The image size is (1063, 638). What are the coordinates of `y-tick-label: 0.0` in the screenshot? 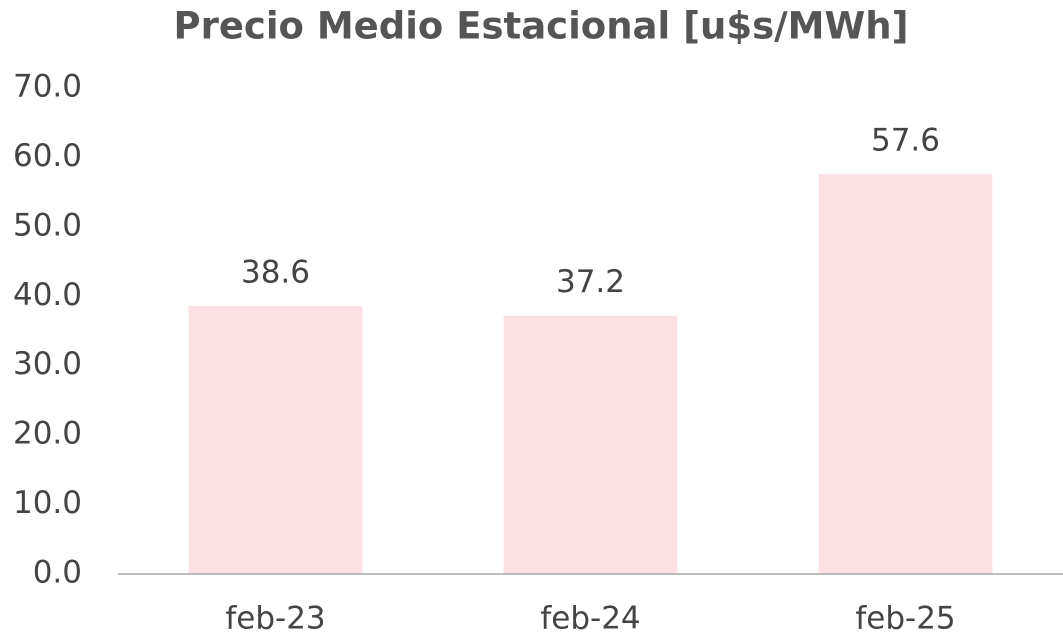 It's located at (57, 573).